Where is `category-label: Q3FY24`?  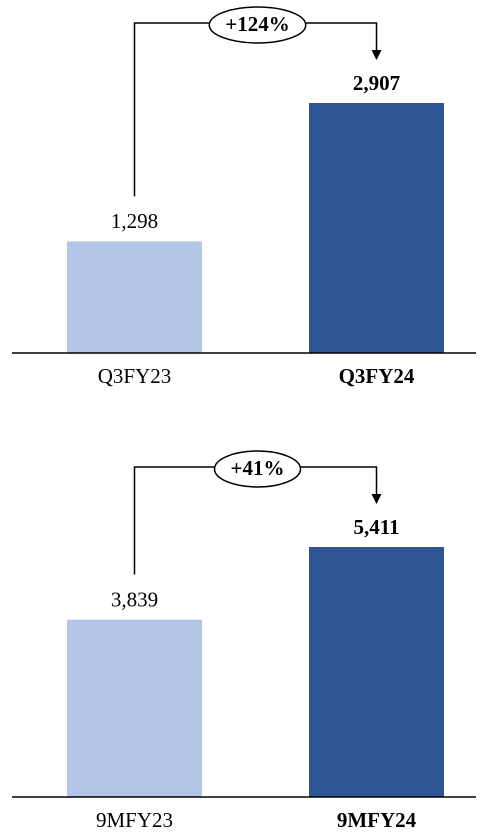
category-label: Q3FY24 is located at coordinates (377, 376).